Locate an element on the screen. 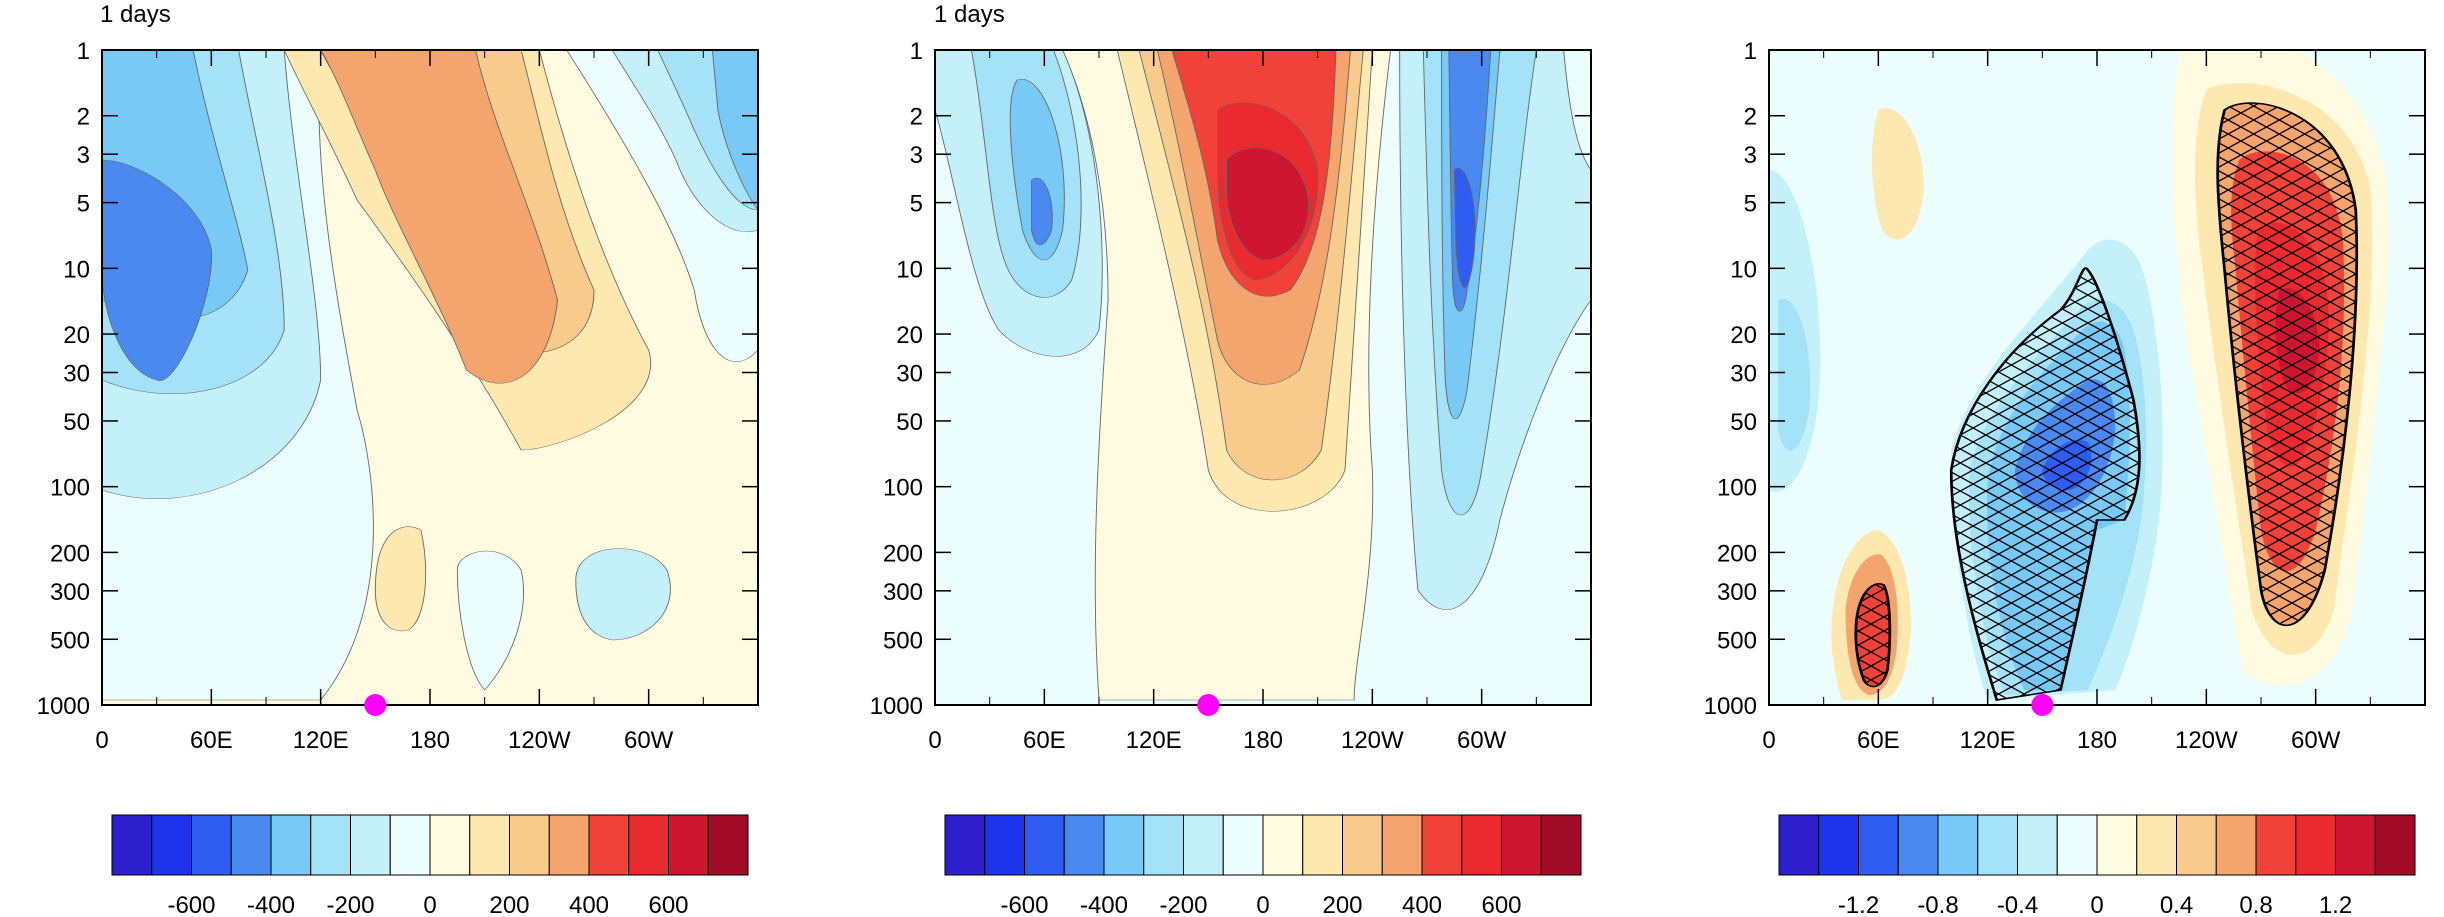  panel-1-title: 1 days is located at coordinates (135, 14).